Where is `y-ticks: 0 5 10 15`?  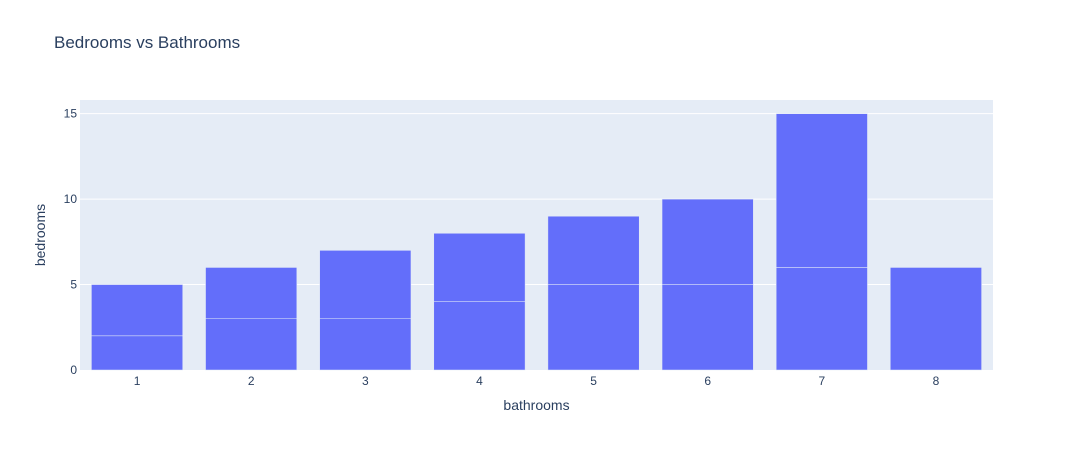
y-ticks: 0 5 10 15 is located at coordinates (71, 242).